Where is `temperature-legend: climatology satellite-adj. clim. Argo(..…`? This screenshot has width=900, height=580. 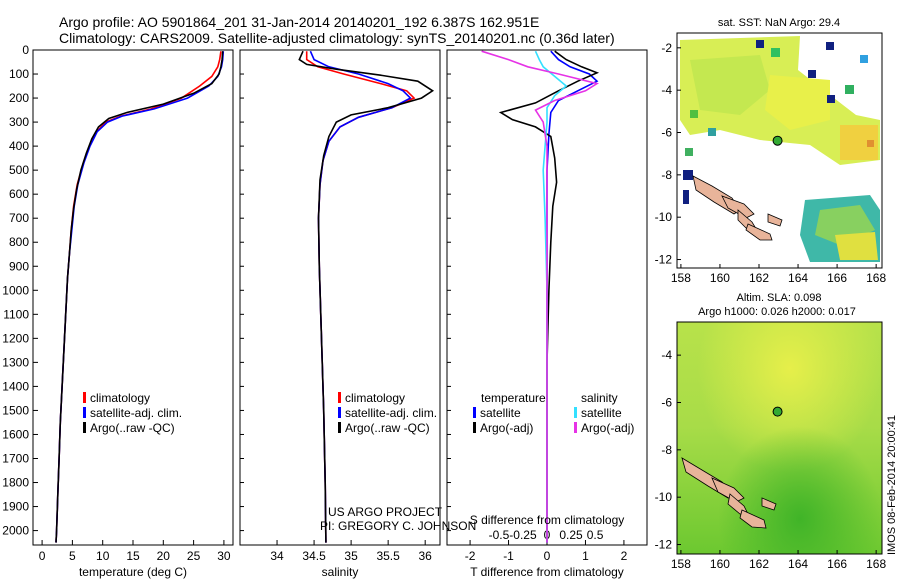 temperature-legend: climatology satellite-adj. clim. Argo(..… is located at coordinates (132, 413).